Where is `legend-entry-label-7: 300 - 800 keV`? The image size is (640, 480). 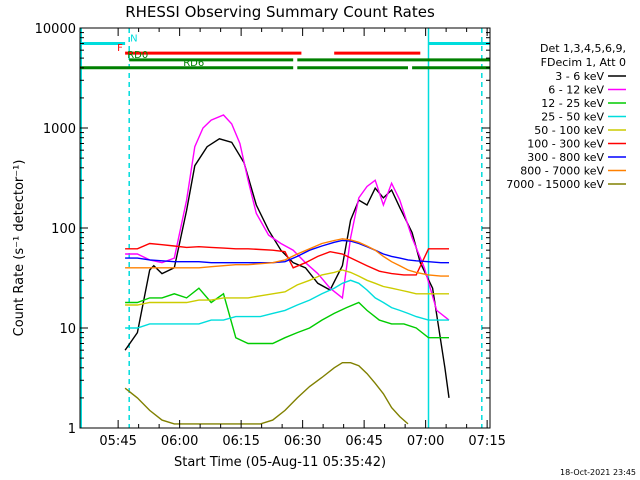 legend-entry-label-7: 300 - 800 keV is located at coordinates (565, 157).